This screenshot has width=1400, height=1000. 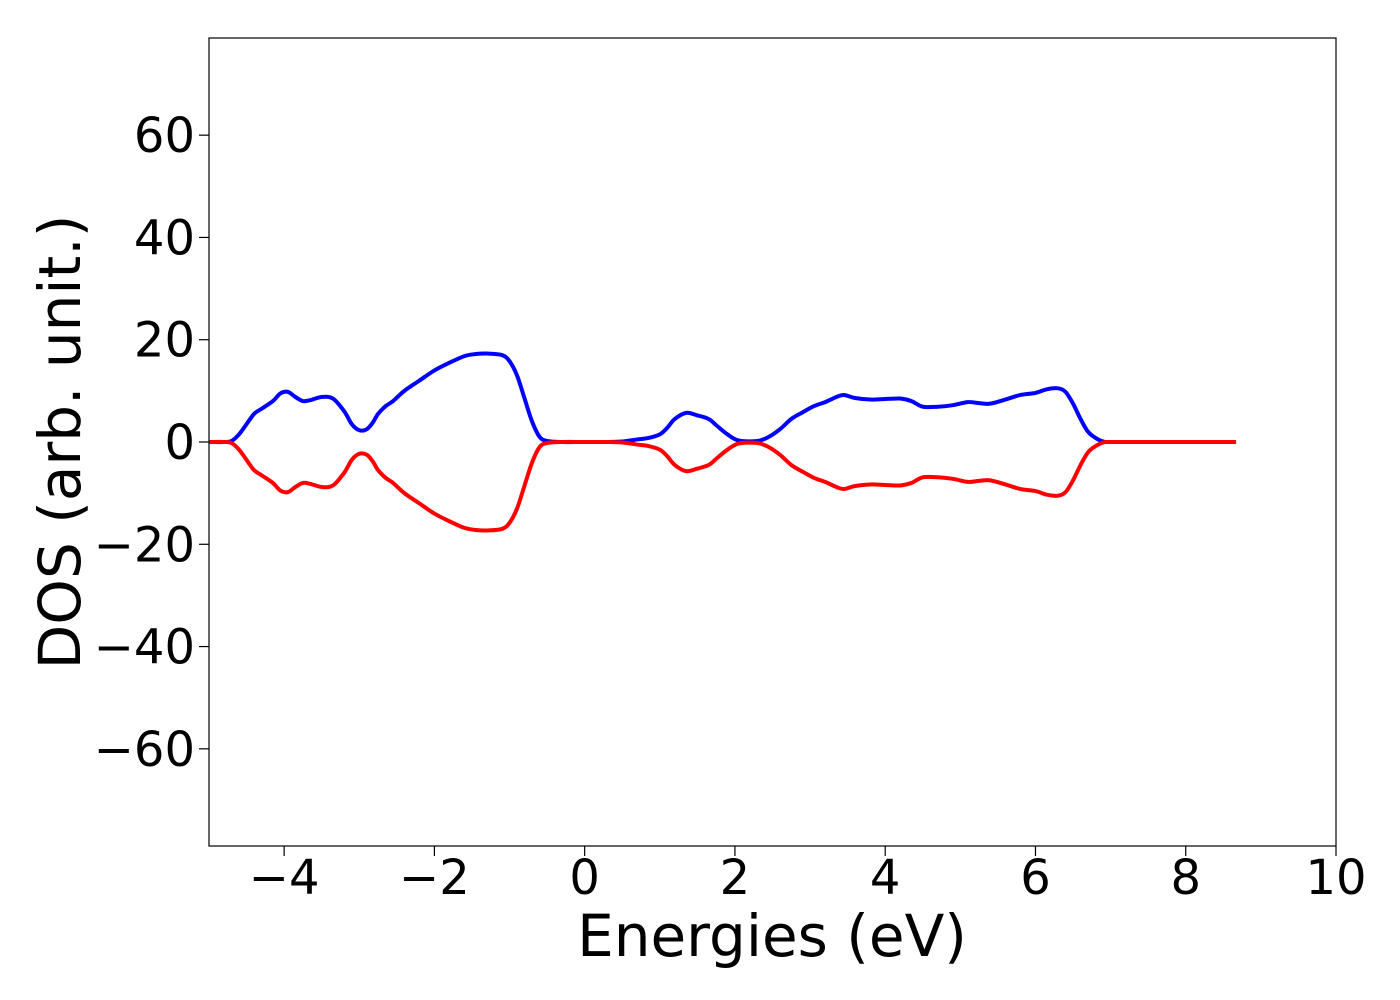 I want to click on x-tick-label: −2, so click(x=434, y=878).